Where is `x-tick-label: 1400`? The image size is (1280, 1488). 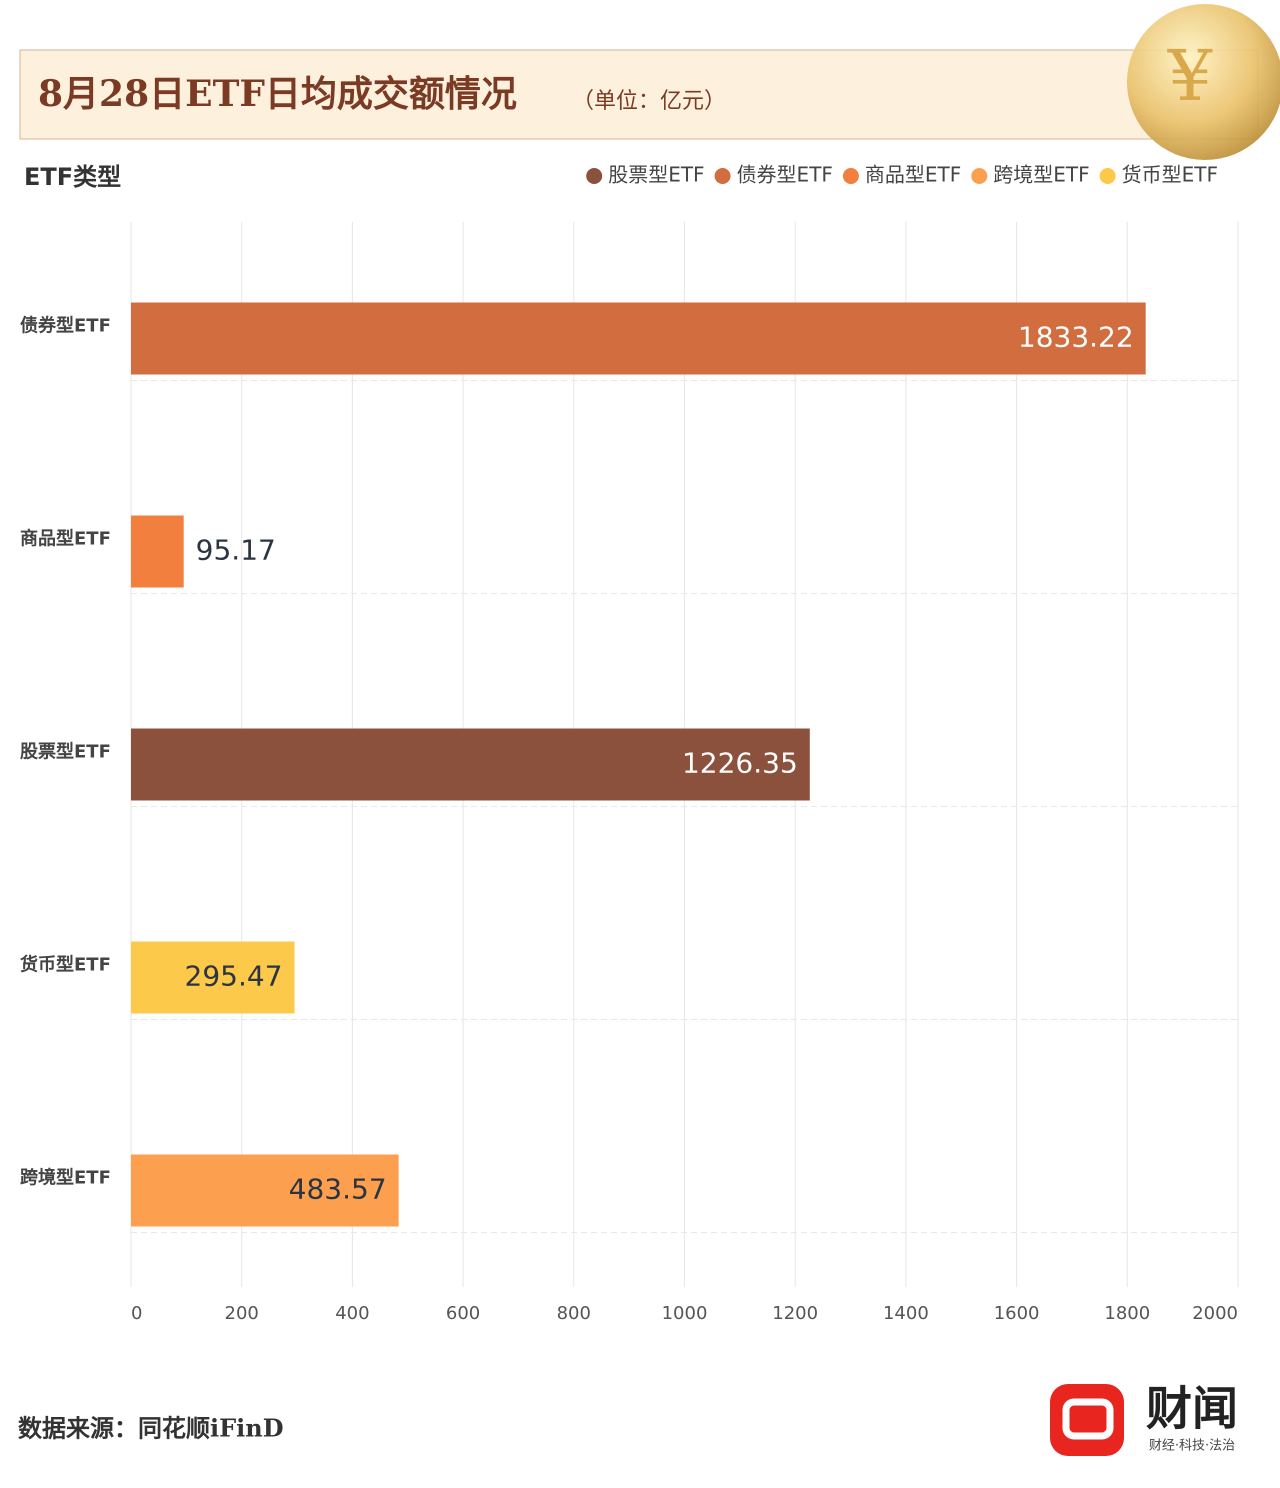 x-tick-label: 1400 is located at coordinates (906, 1313).